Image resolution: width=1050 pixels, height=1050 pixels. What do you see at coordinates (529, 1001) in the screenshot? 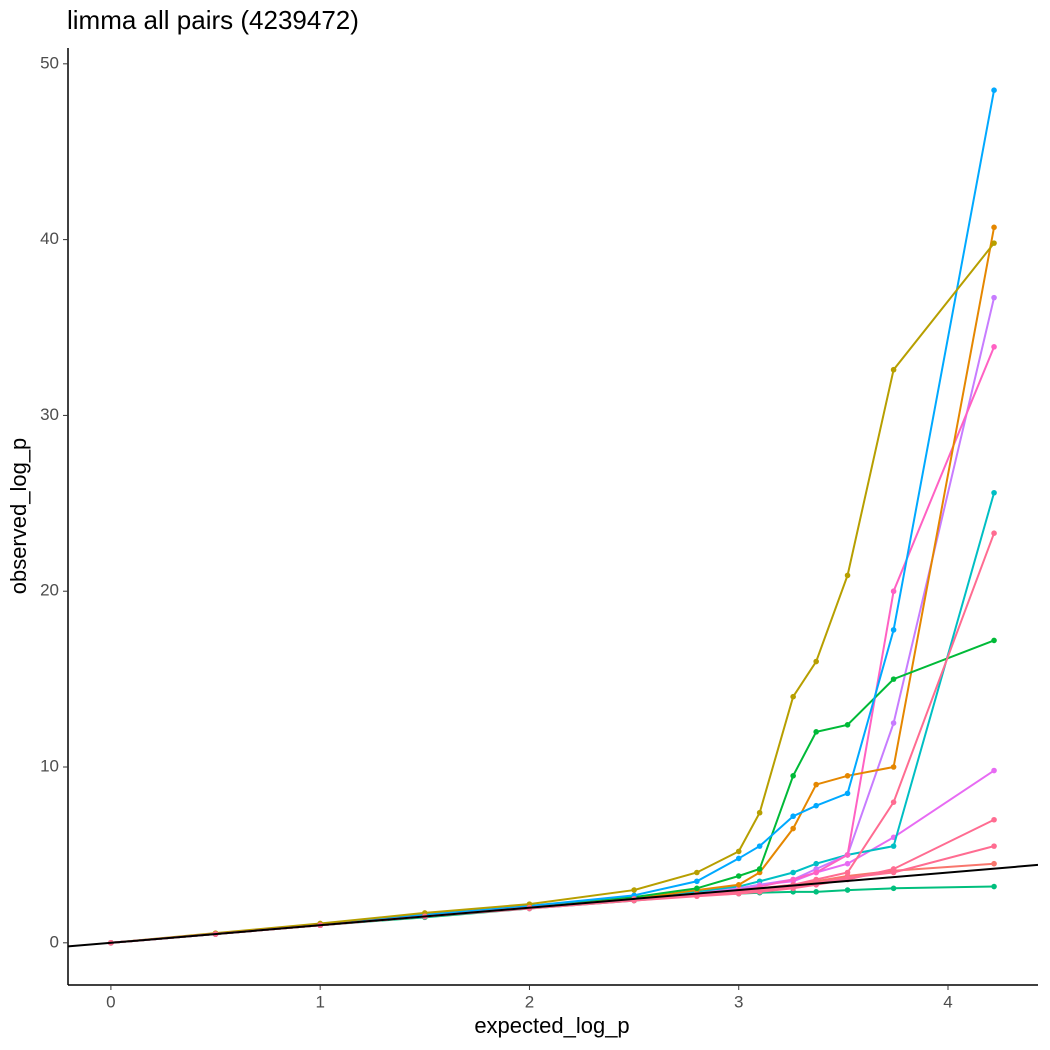
I see `x-tick-label: 2` at bounding box center [529, 1001].